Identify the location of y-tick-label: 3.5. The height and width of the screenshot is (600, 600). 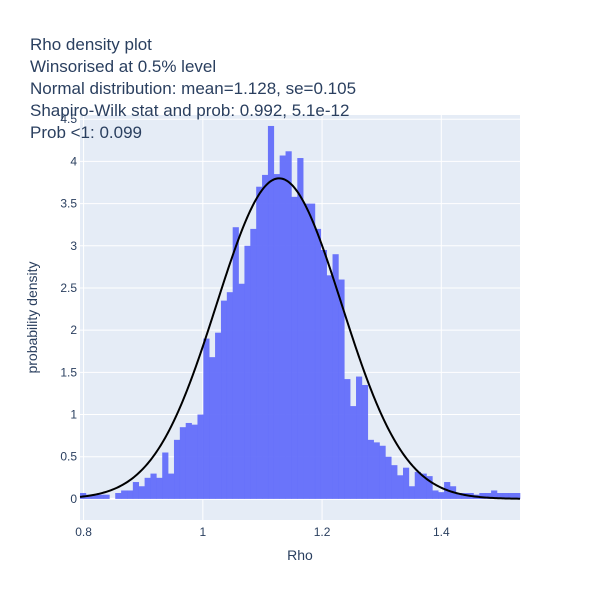
(68, 204).